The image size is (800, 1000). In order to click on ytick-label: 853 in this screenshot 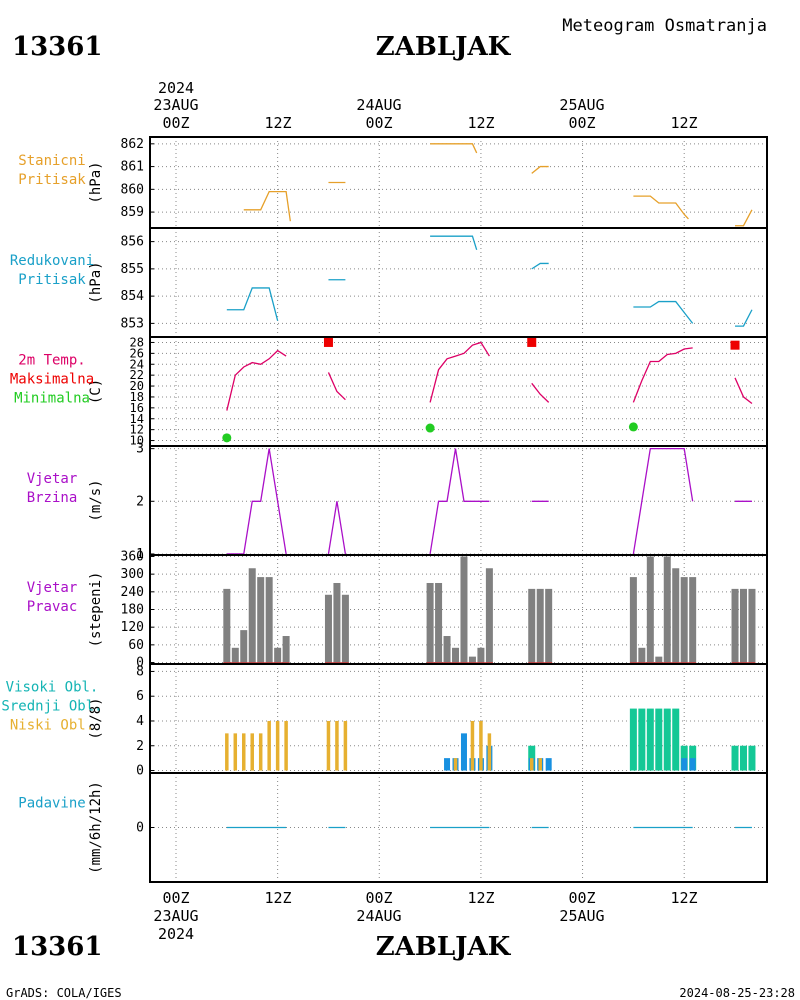, I will do `click(132, 323)`.